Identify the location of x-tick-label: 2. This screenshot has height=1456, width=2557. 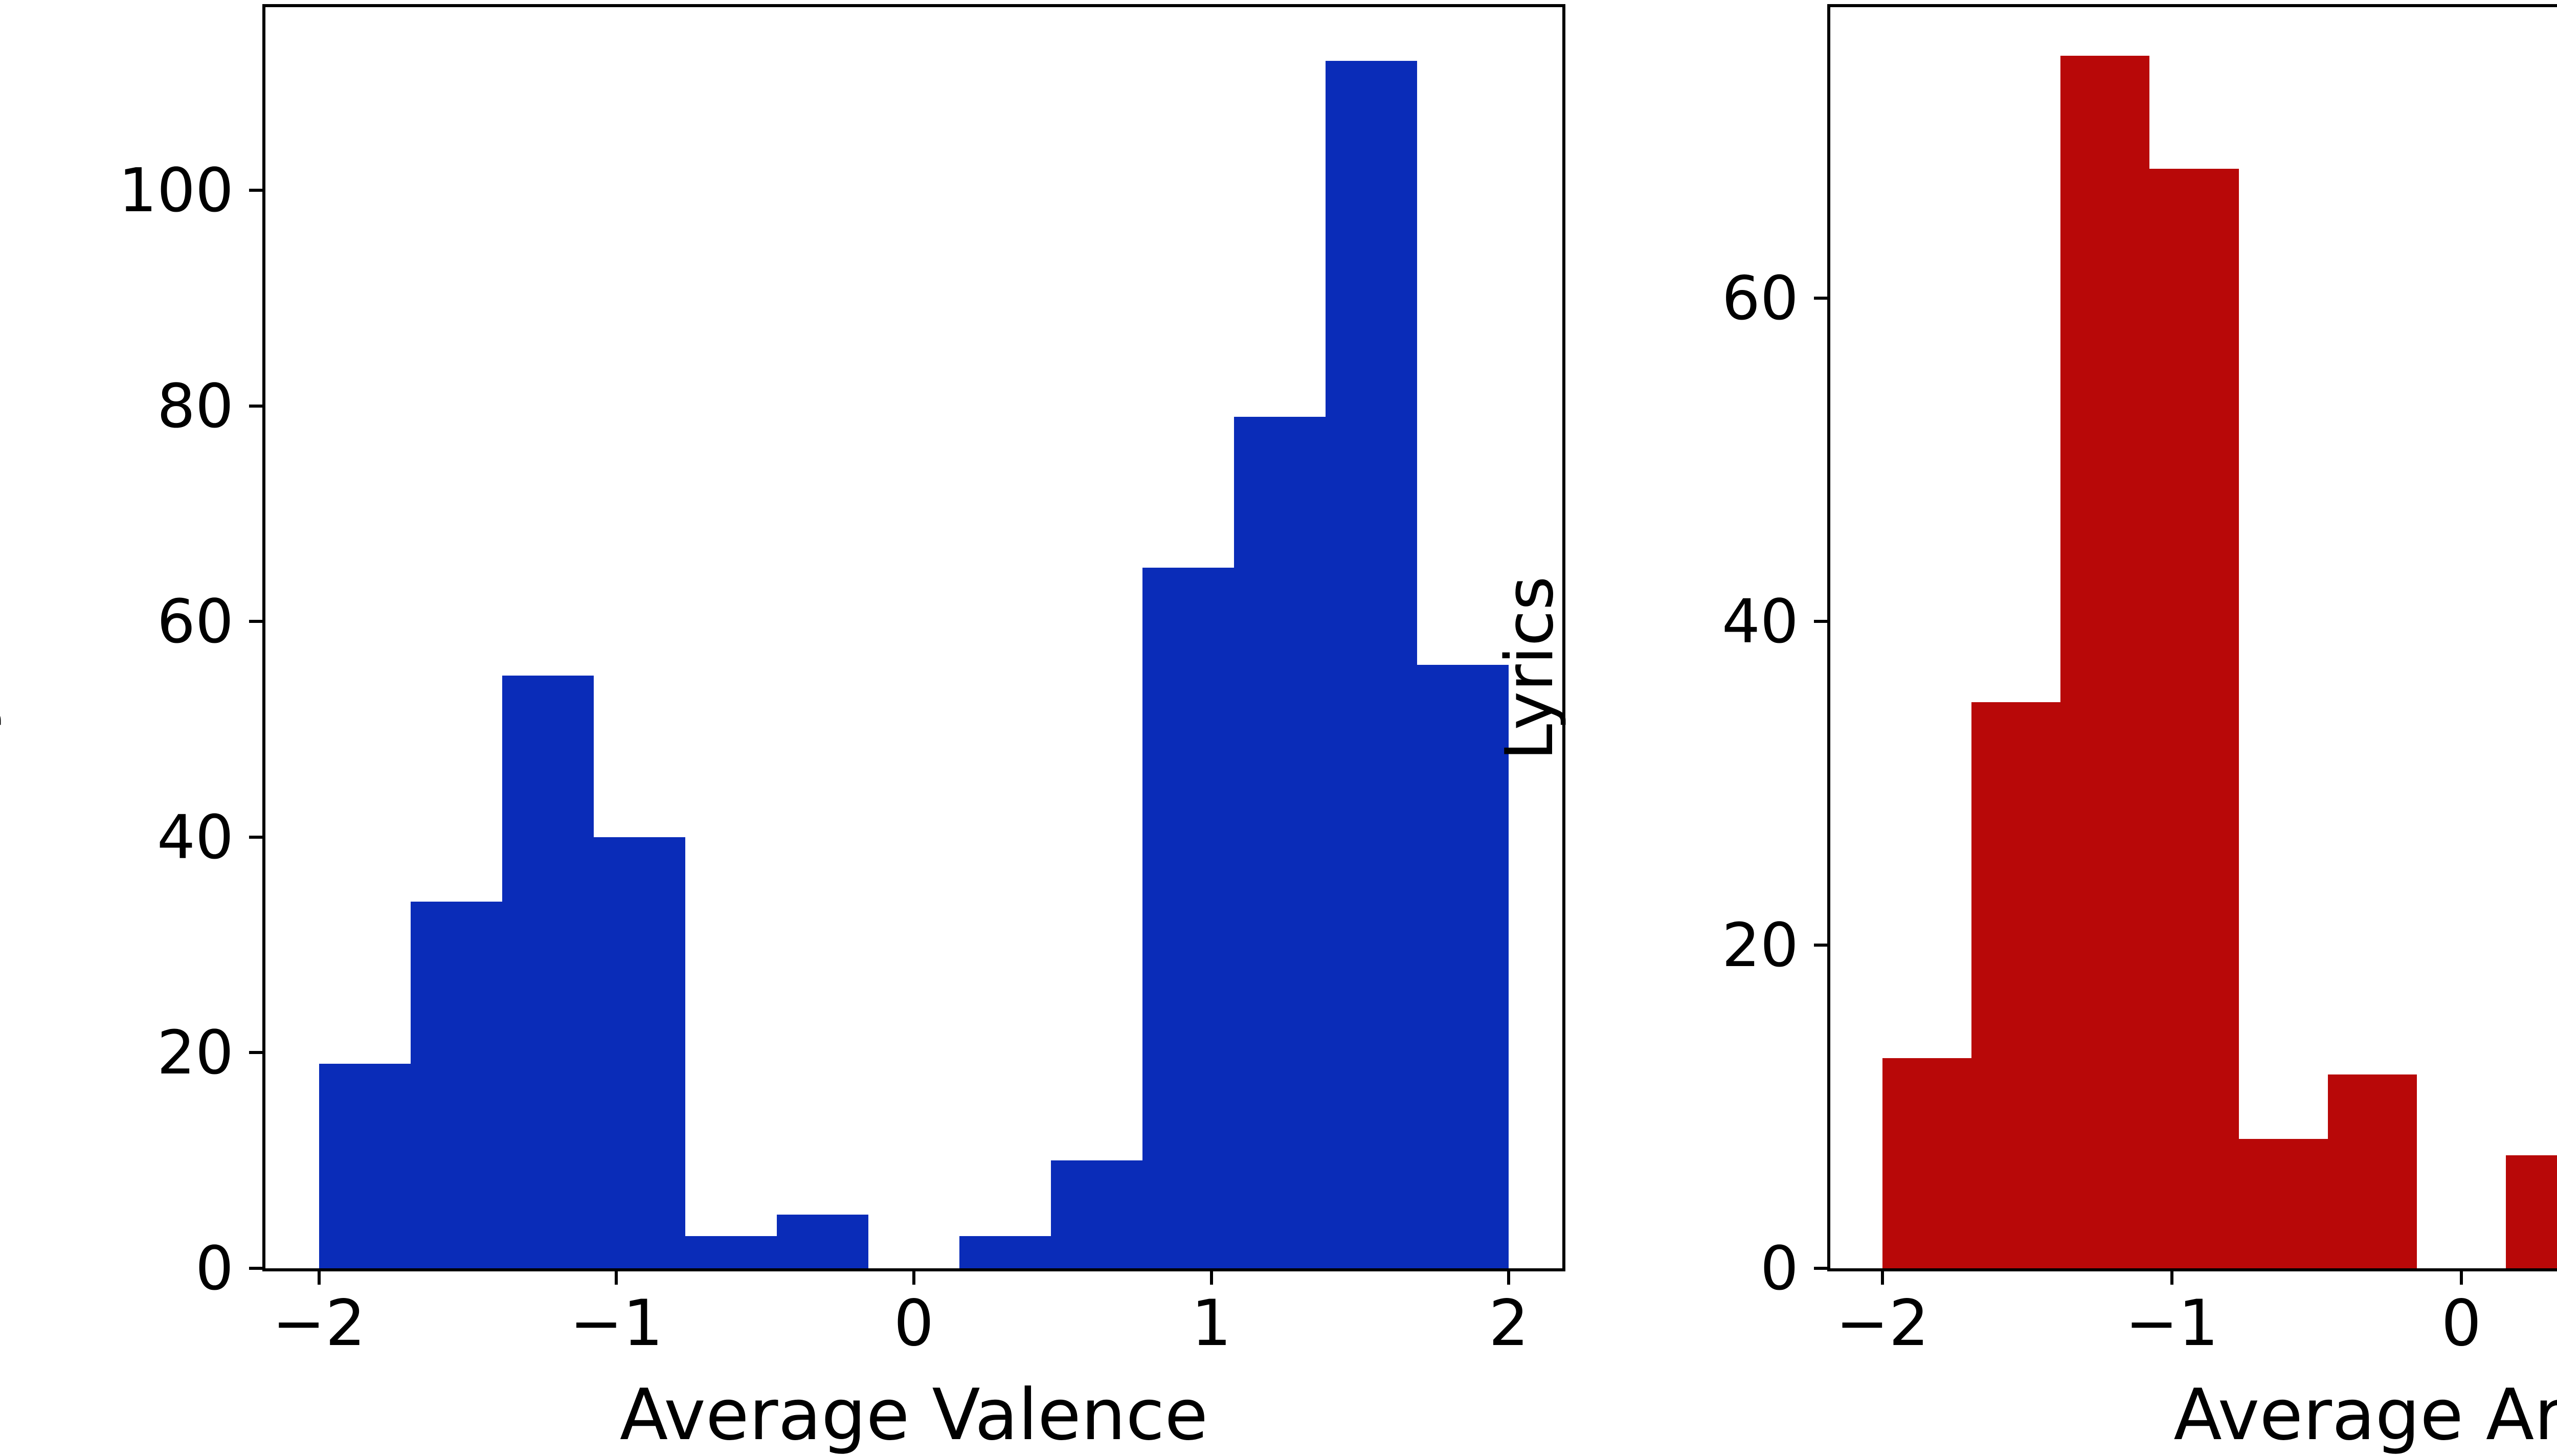
(1508, 1323).